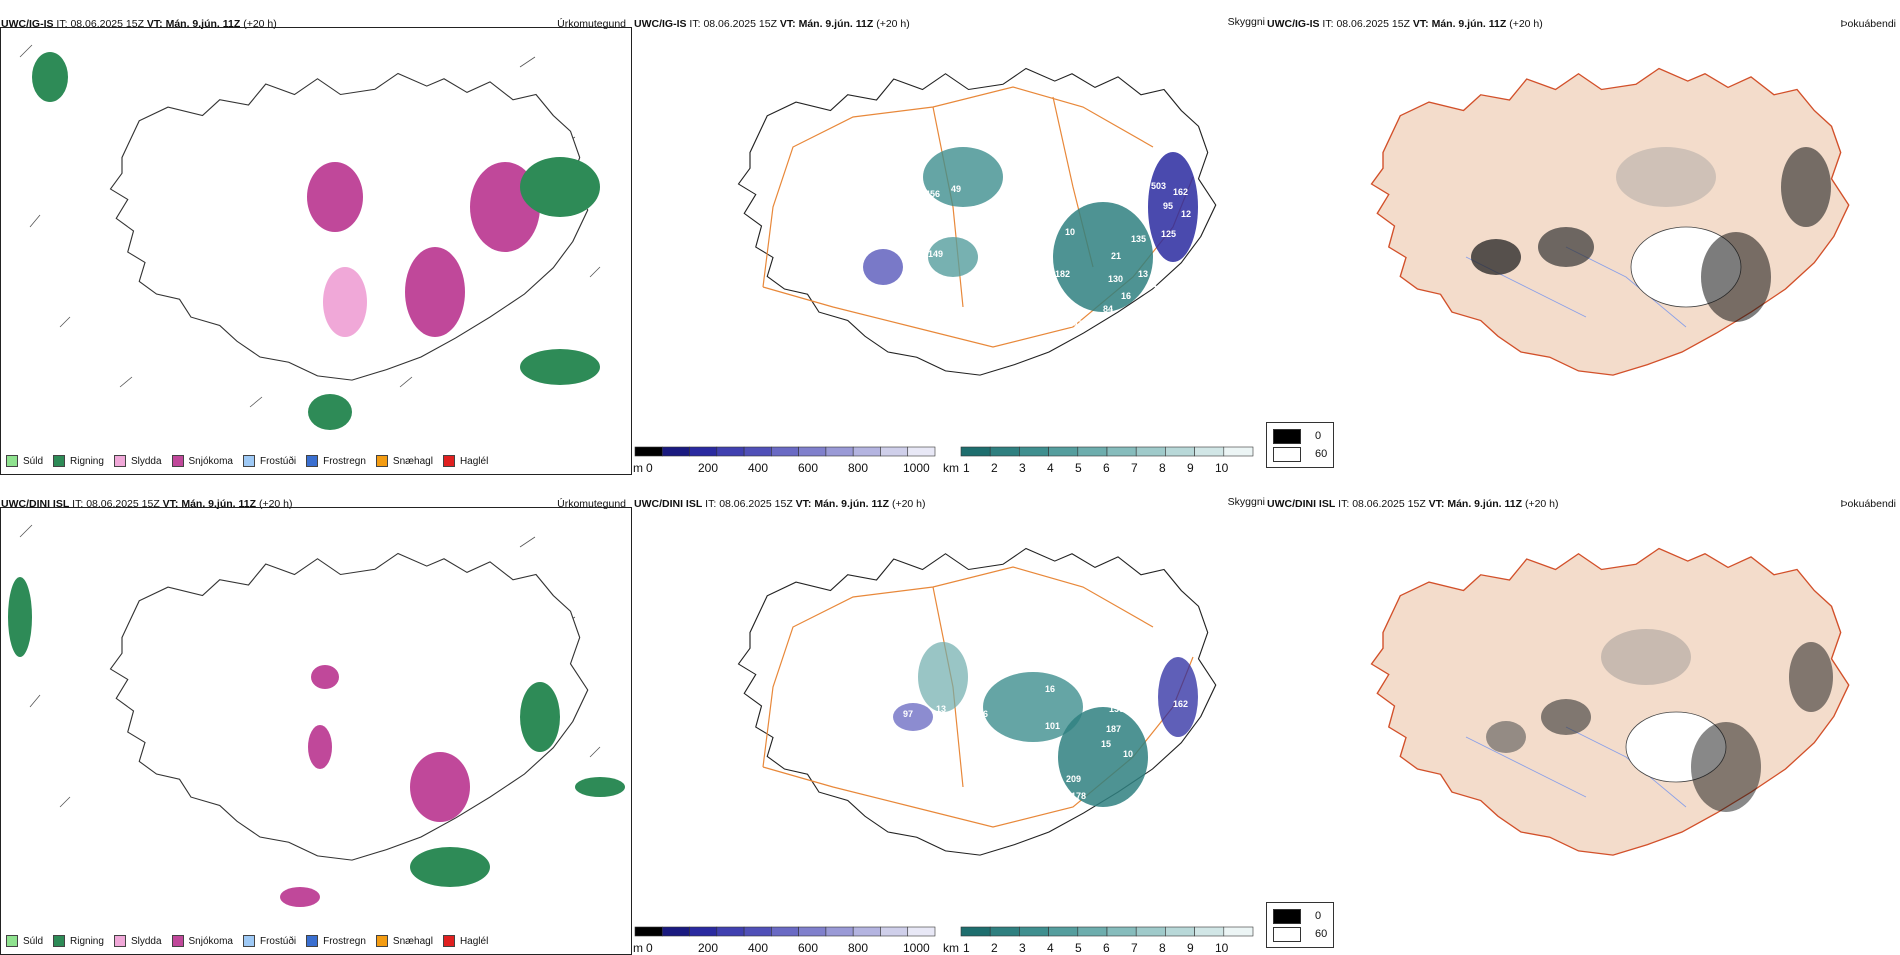  I want to click on visibility-areas, so click(1045, 724).